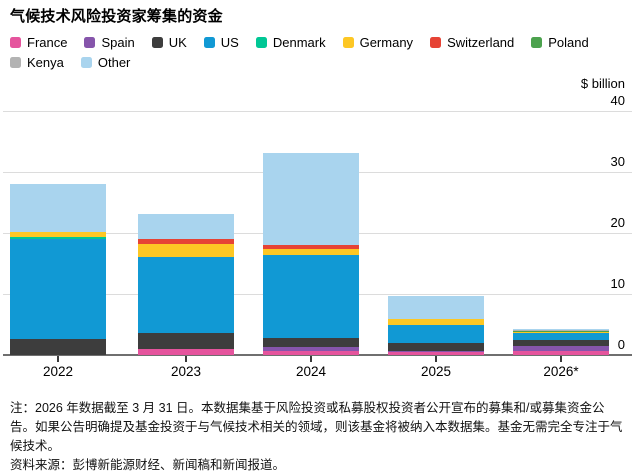  Describe the element at coordinates (311, 359) in the screenshot. I see `x-tick-2024` at that location.